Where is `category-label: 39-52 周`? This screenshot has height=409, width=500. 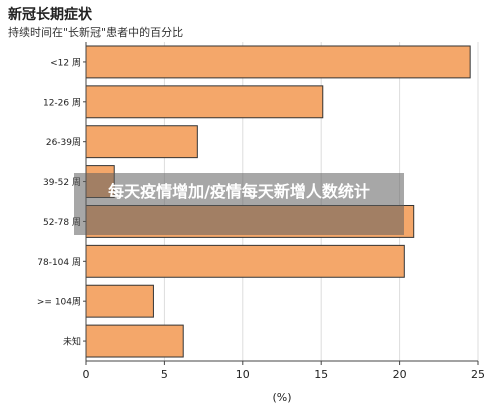
category-label: 39-52 周 is located at coordinates (62, 182).